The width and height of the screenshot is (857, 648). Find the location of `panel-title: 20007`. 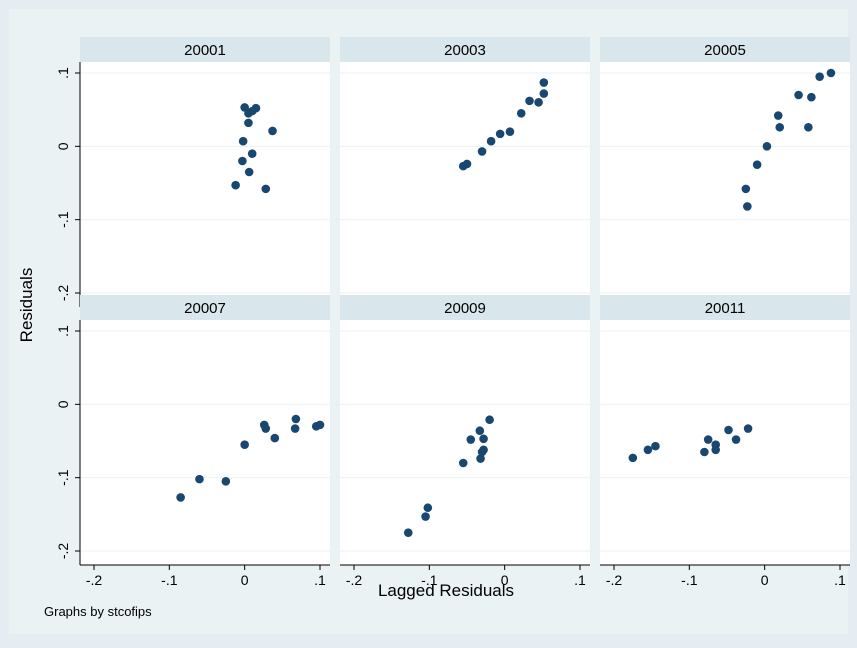

panel-title: 20007 is located at coordinates (205, 308).